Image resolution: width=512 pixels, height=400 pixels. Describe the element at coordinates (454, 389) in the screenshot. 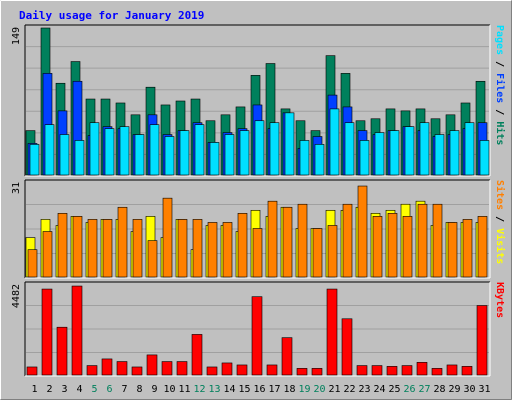

I see `x-tick-label: 29` at that location.